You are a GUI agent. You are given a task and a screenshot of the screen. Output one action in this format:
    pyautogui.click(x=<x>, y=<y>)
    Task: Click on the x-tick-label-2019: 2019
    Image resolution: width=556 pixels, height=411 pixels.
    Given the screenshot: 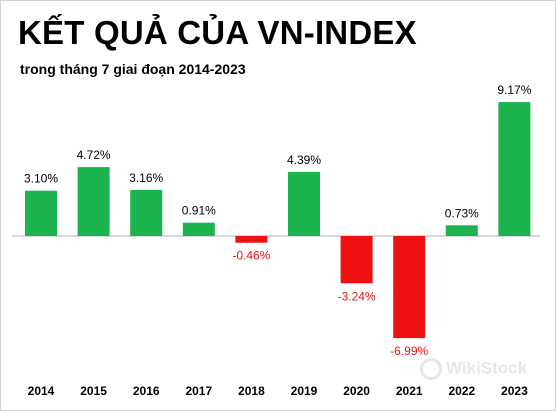 What is the action you would take?
    pyautogui.click(x=304, y=391)
    